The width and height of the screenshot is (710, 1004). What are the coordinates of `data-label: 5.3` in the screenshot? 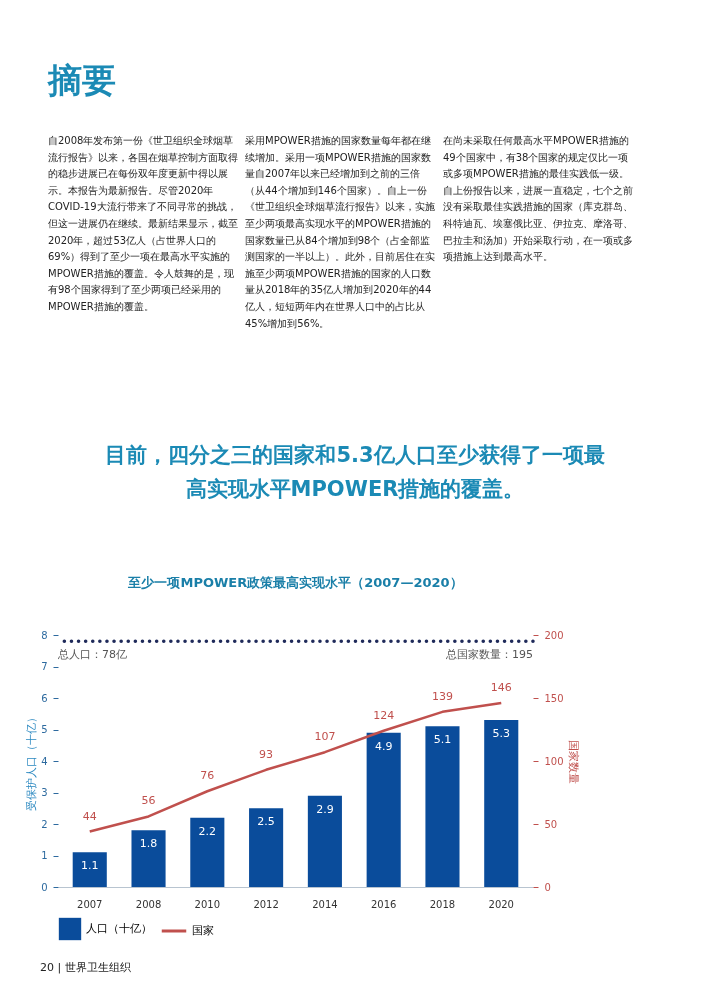 It's located at (501, 734).